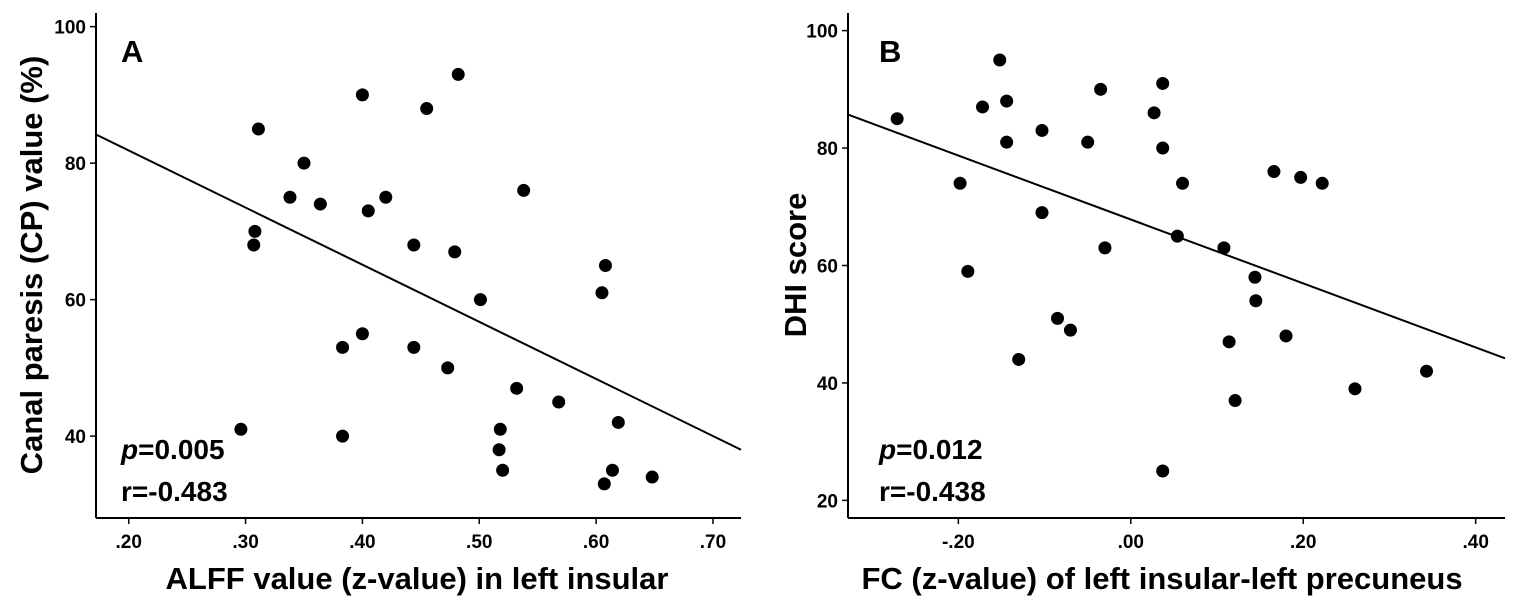 This screenshot has height=609, width=1535. I want to click on x-tick-label: .70, so click(713, 542).